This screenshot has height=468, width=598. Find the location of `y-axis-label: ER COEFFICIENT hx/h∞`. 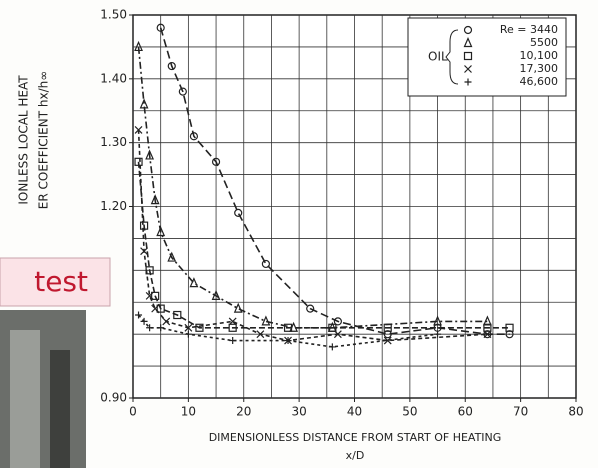

y-axis-label: ER COEFFICIENT hx/h∞ is located at coordinates (44, 140).